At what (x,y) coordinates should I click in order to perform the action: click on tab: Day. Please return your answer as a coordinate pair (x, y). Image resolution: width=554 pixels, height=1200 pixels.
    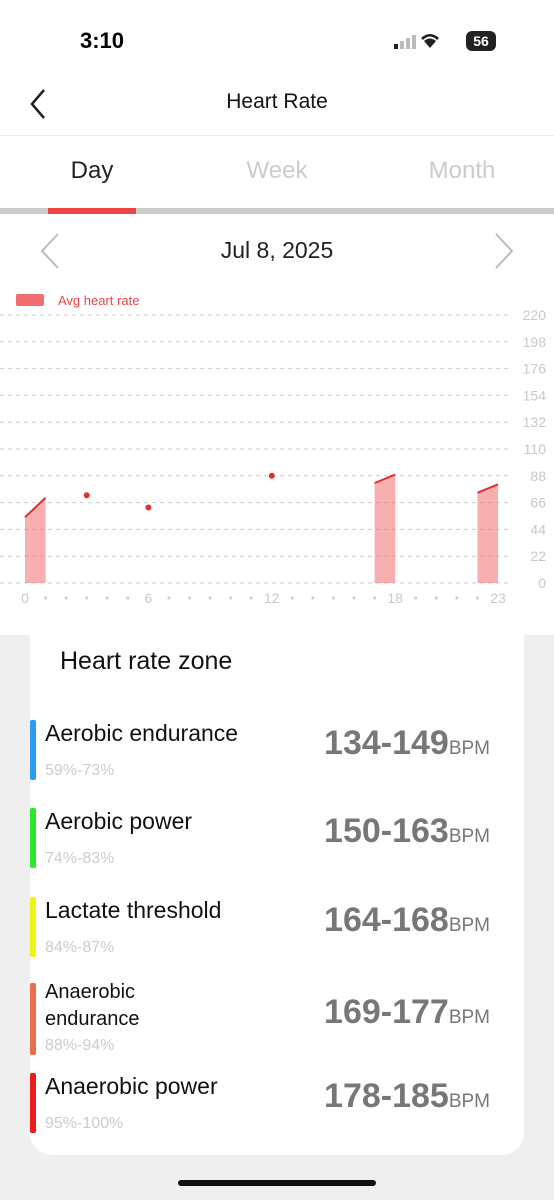
    Looking at the image, I should click on (92, 170).